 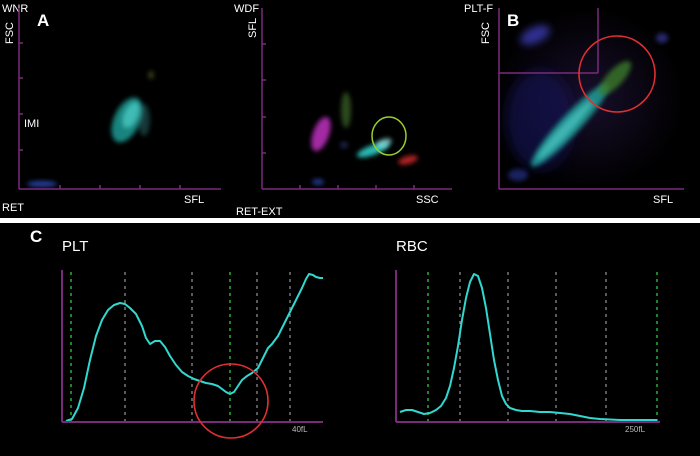 I want to click on pltf-x-axis-label: SFL, so click(x=663, y=200).